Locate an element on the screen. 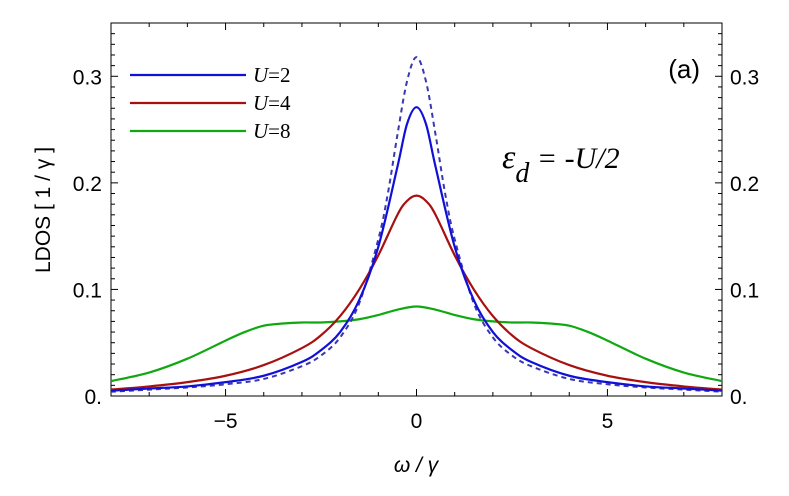  legend-label-0: U=2 is located at coordinates (272, 75).